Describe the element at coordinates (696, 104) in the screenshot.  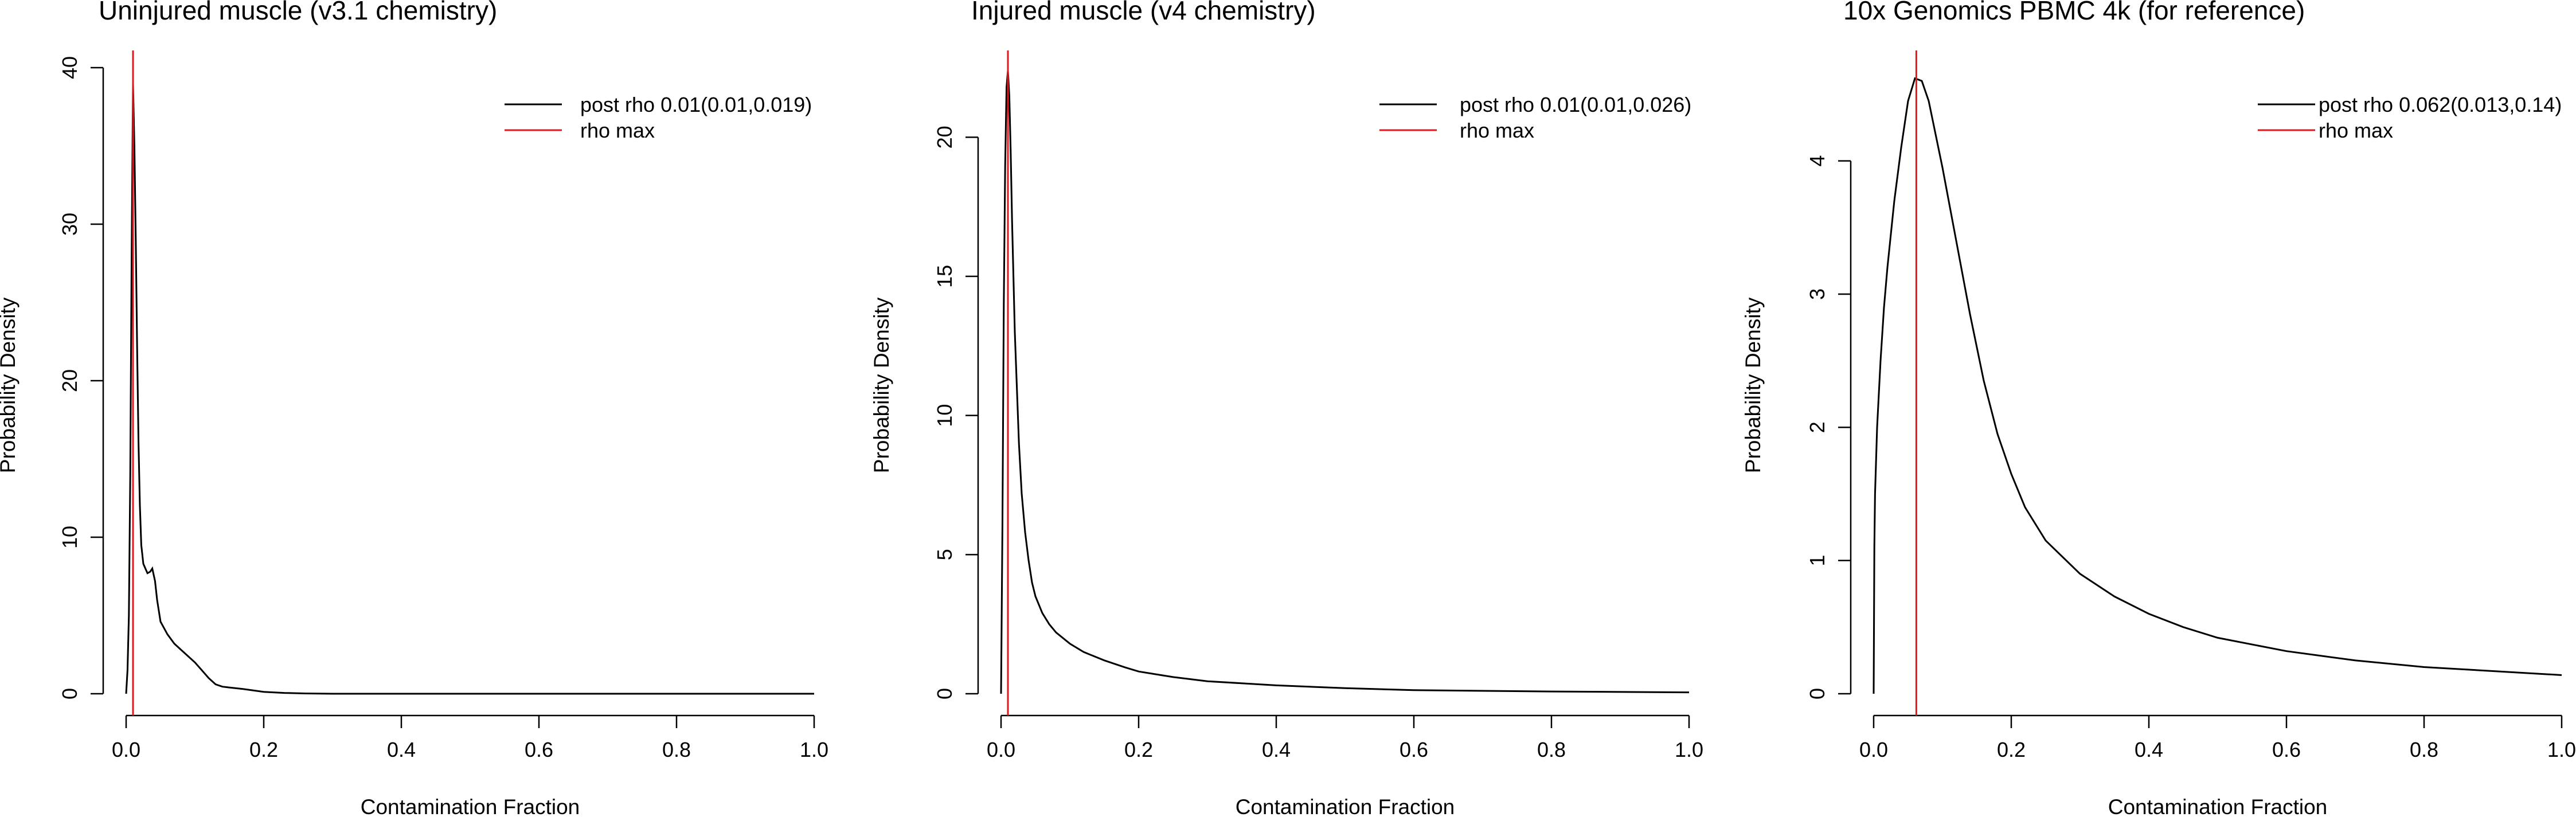
I see `legend-entry-posterior: post rho 0.01(0.01,0.019)` at that location.